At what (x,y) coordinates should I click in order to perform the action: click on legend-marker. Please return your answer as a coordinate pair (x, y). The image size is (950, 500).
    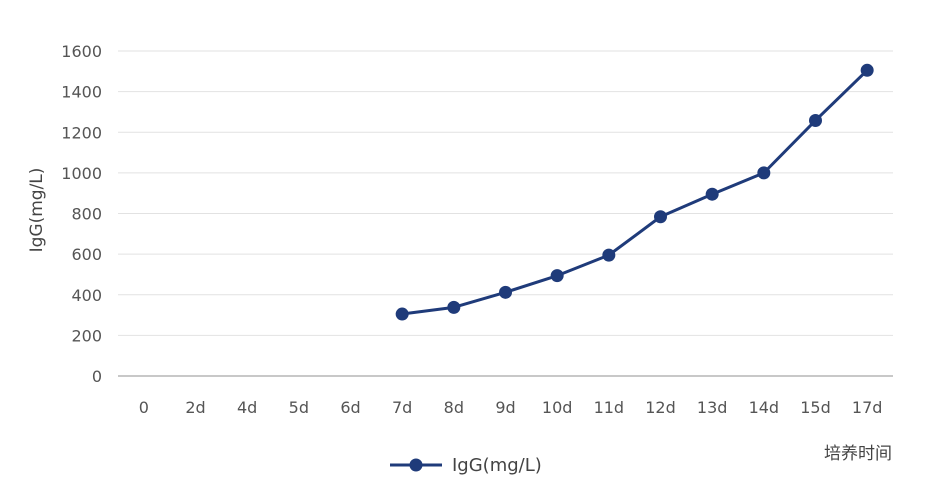
    Looking at the image, I should click on (416, 465).